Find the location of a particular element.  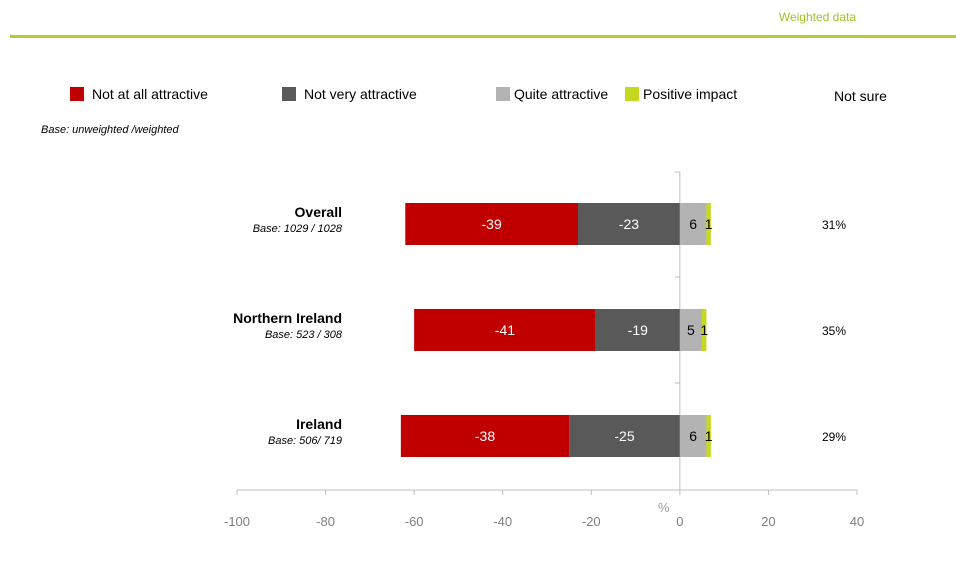

data-label-not-at-all-attractive: -39 is located at coordinates (492, 224).